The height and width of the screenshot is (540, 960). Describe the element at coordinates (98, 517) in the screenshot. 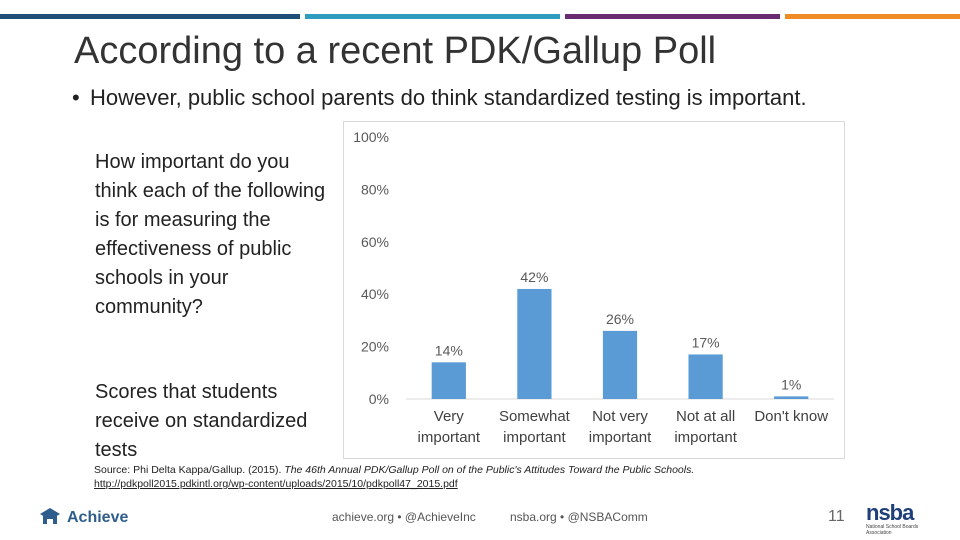

I see `achieve-wordmark: Achieve` at that location.